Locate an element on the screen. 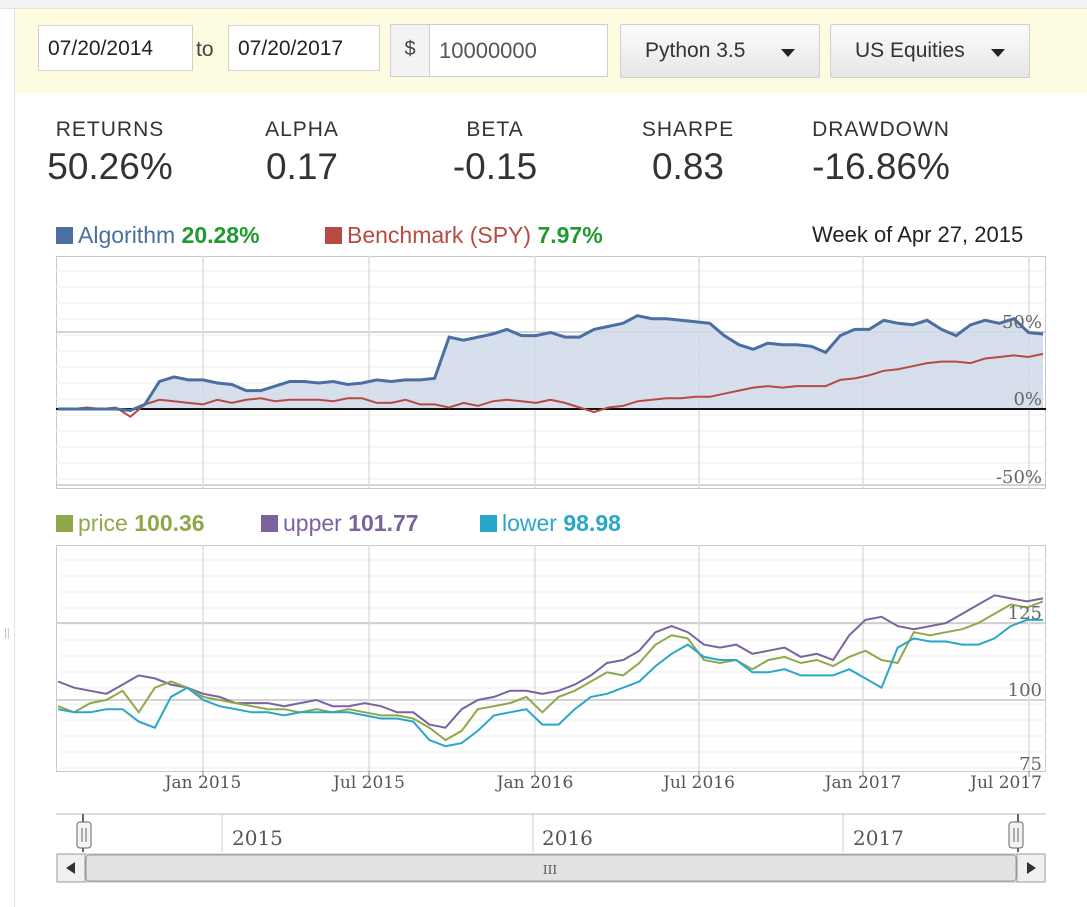  stat-beta-label: BETA is located at coordinates (495, 129).